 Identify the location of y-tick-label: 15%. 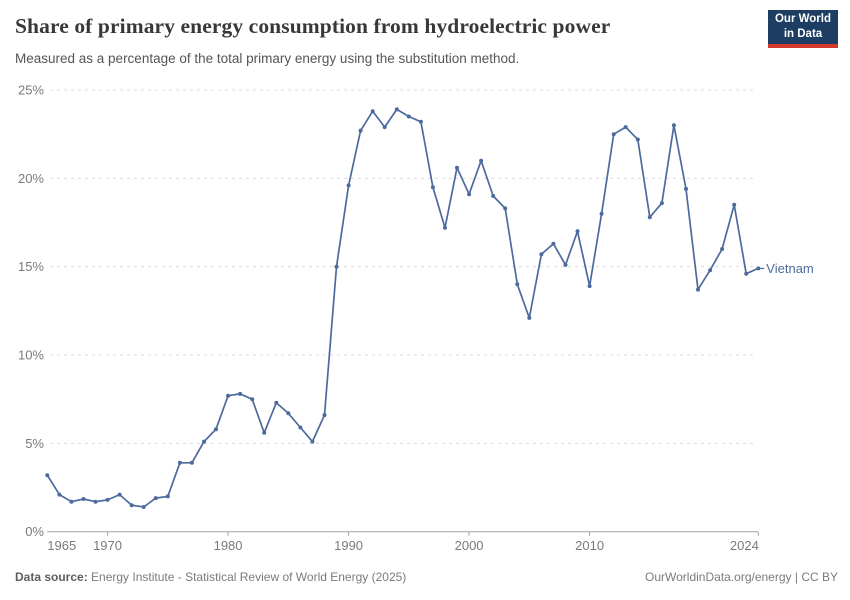
(31, 266).